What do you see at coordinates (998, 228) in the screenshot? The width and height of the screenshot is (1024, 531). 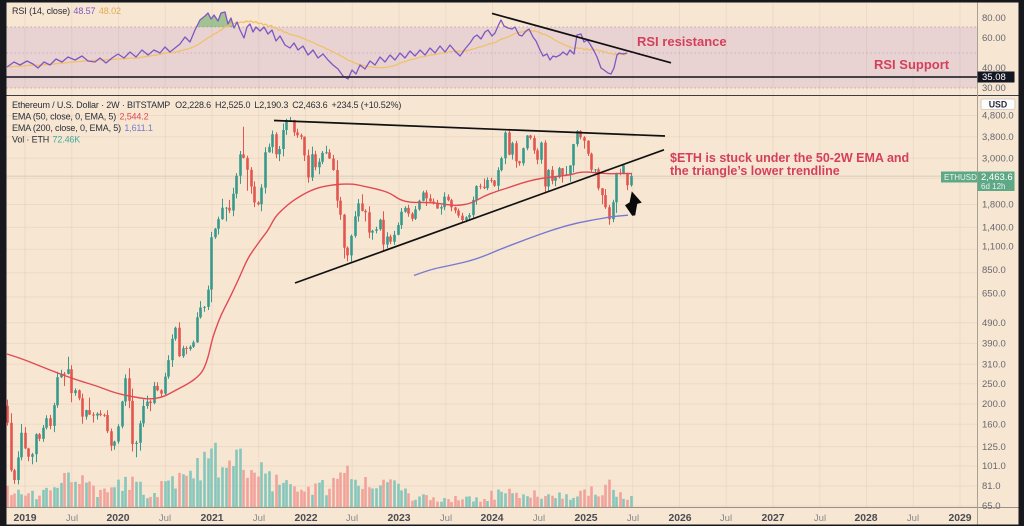 I see `svg-text: 1,400.0` at bounding box center [998, 228].